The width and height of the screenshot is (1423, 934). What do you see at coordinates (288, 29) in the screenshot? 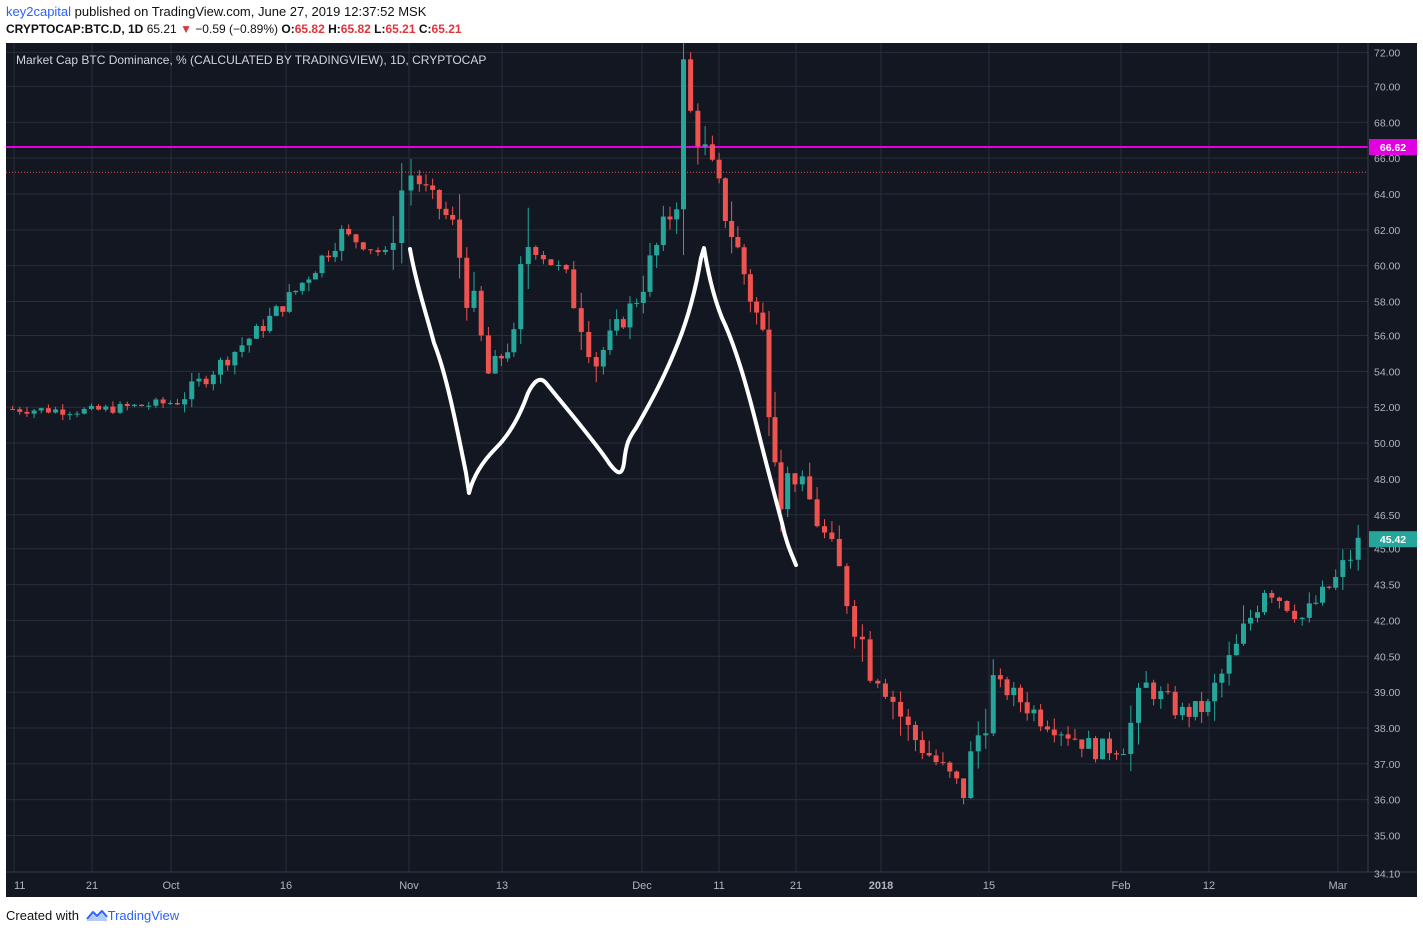
I see `open-label: O:` at bounding box center [288, 29].